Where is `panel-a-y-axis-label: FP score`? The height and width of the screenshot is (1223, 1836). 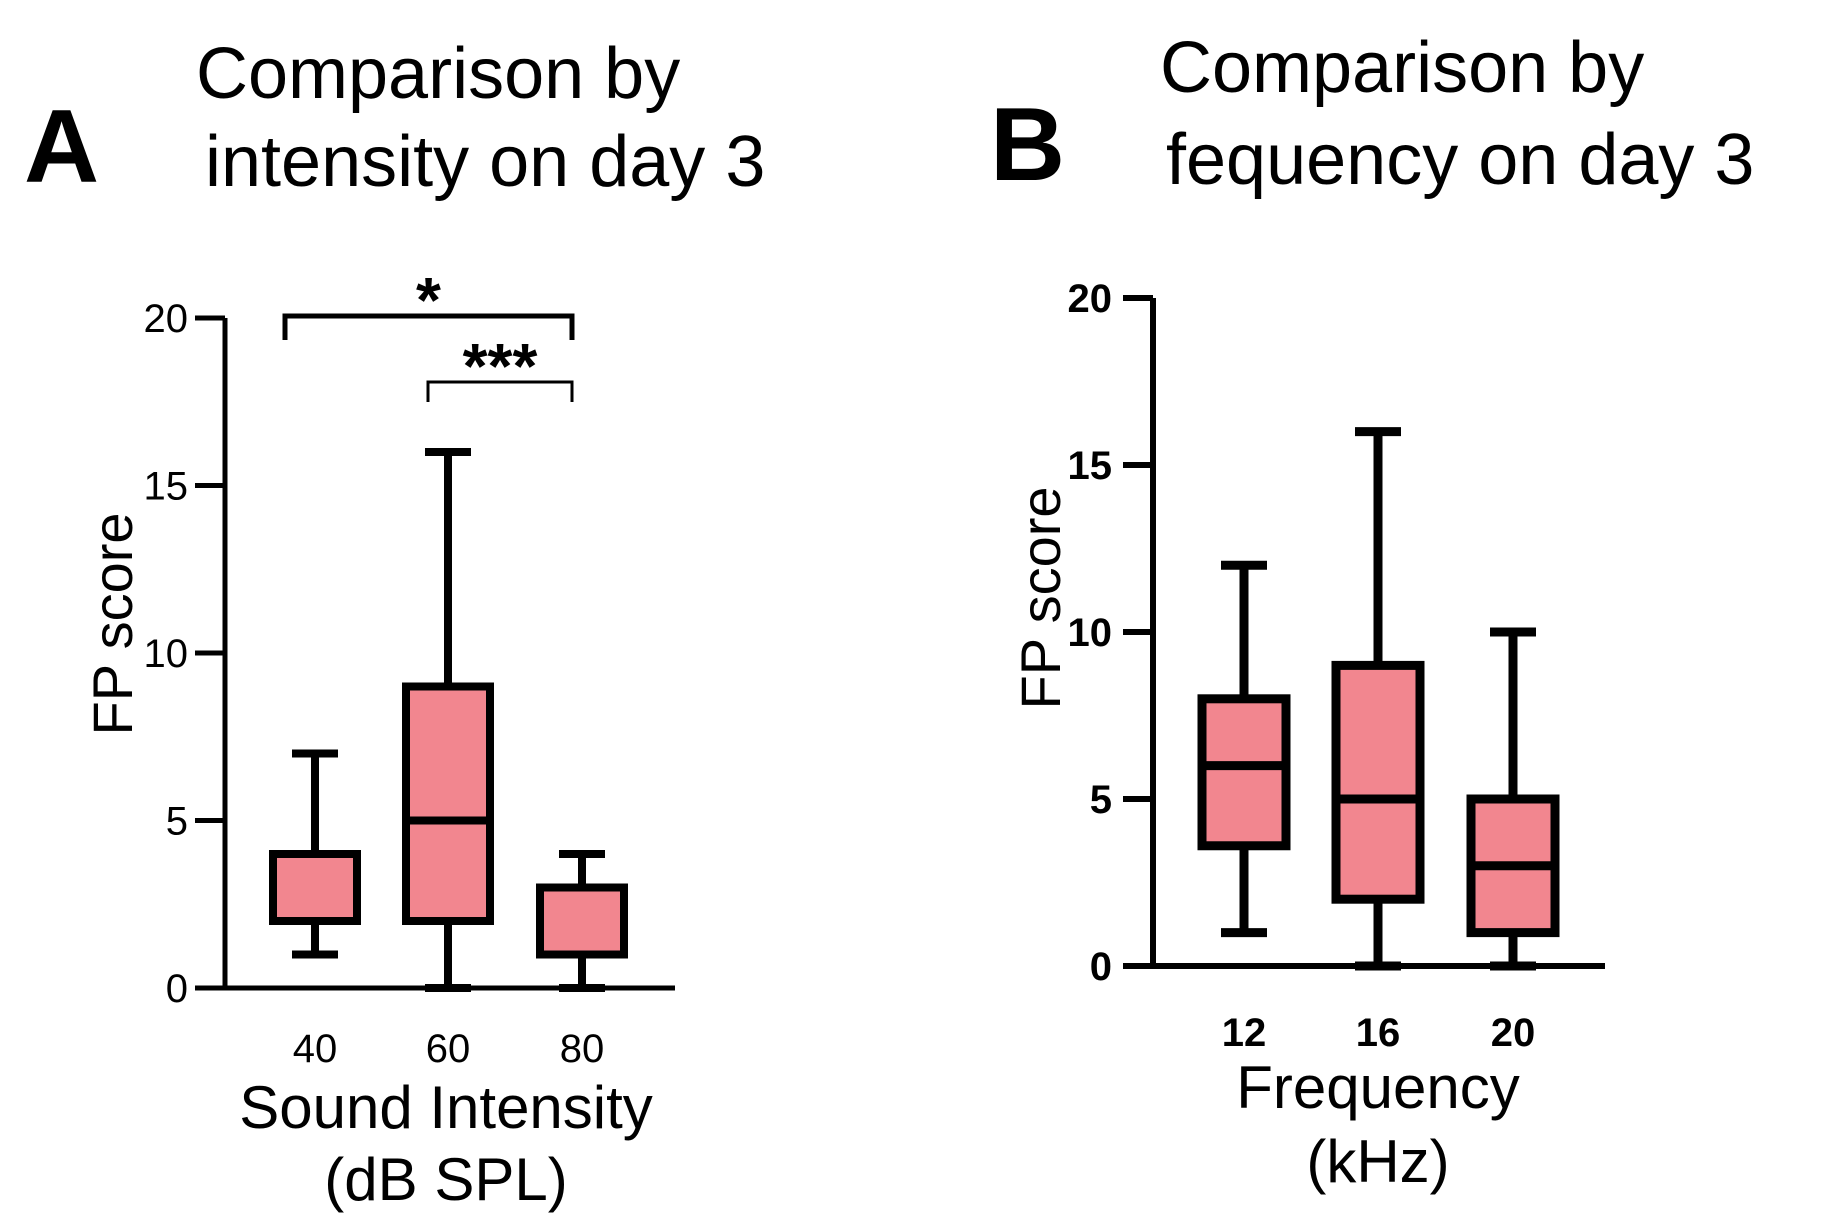 panel-a-y-axis-label: FP score is located at coordinates (112, 623).